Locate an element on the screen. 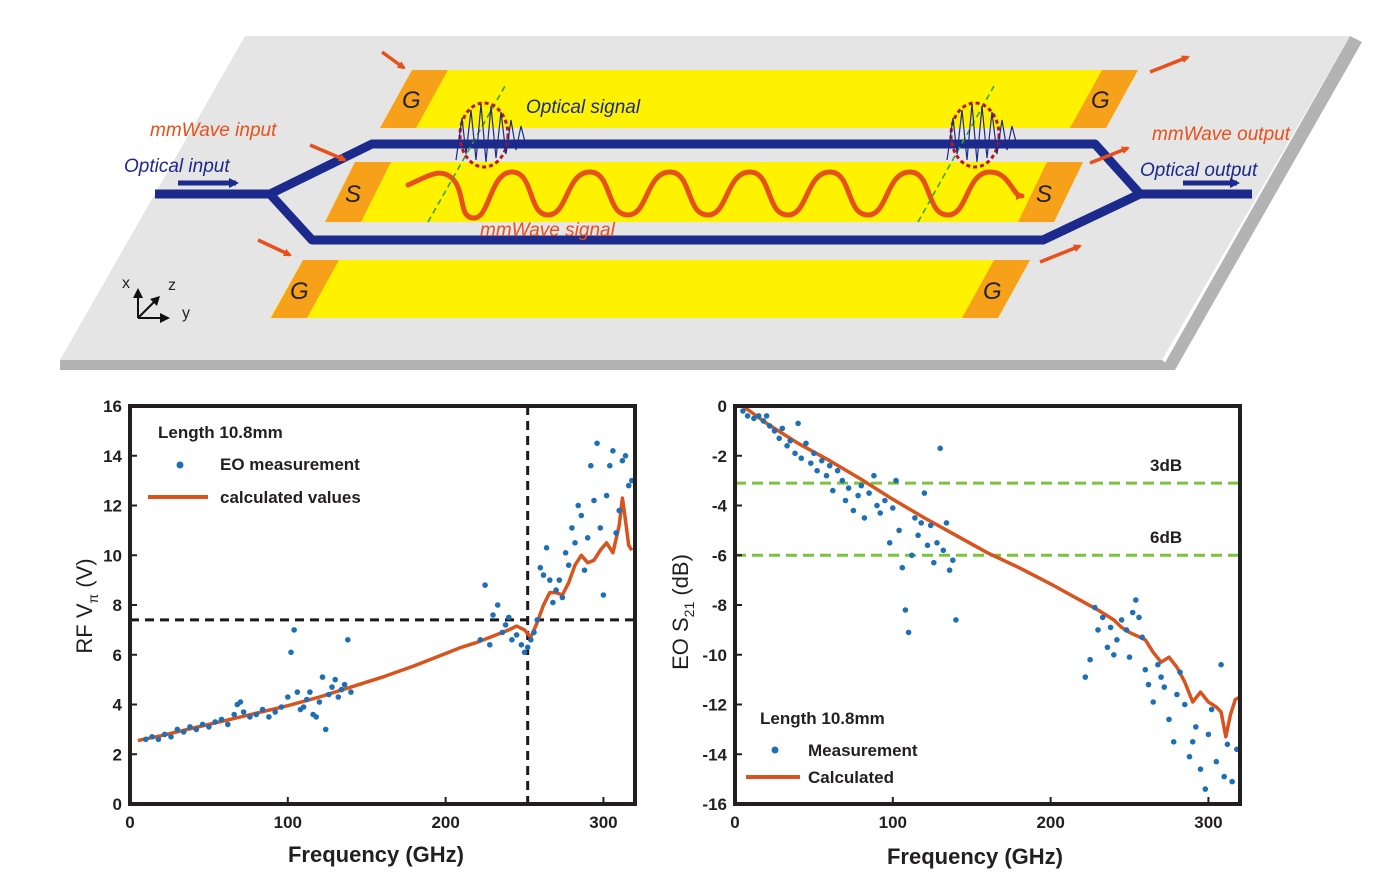 The width and height of the screenshot is (1378, 882). chart-left-ytick-label: 2 is located at coordinates (117, 754).